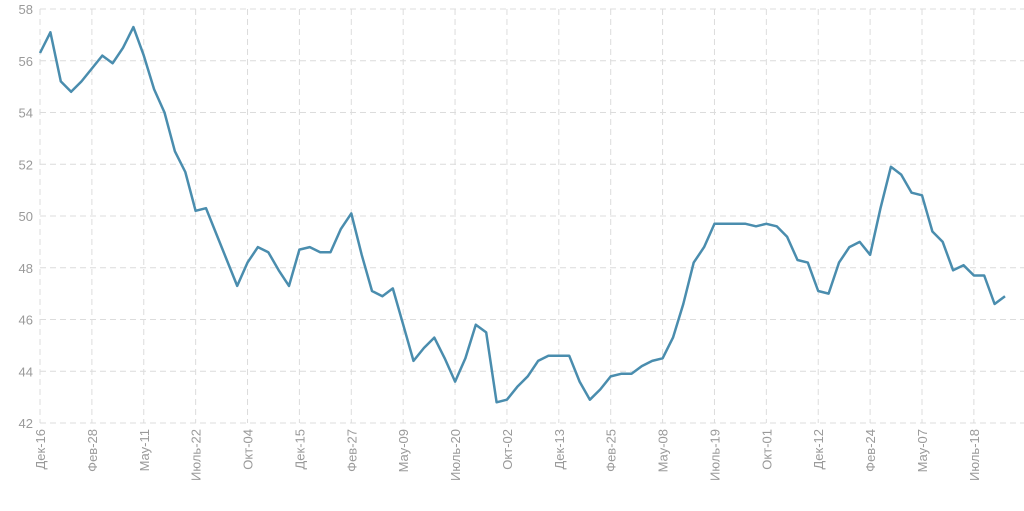 The height and width of the screenshot is (511, 1024). I want to click on y-tick-label: 46, so click(26, 320).